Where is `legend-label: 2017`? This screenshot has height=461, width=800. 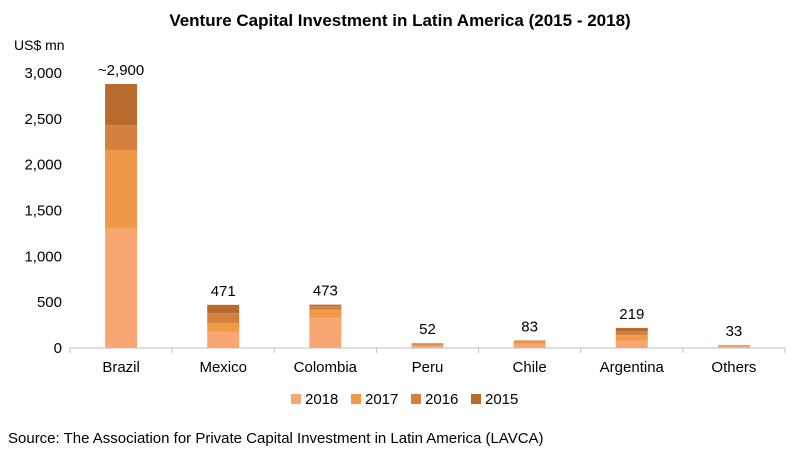
legend-label: 2017 is located at coordinates (381, 399).